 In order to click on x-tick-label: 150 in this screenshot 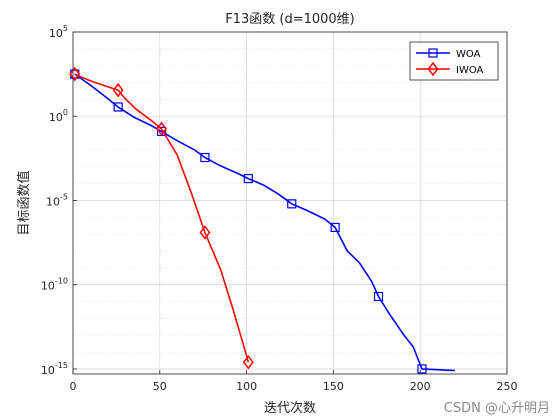, I will do `click(333, 386)`.